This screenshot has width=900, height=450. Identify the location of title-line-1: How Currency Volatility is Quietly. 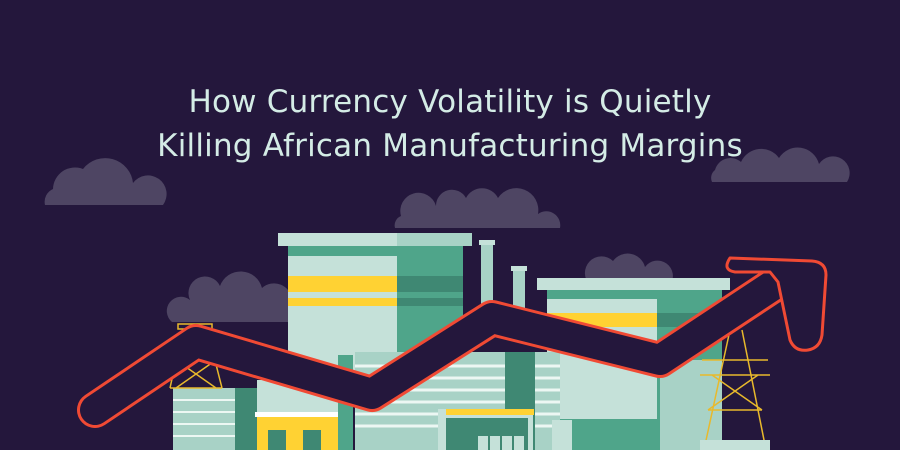
(450, 102).